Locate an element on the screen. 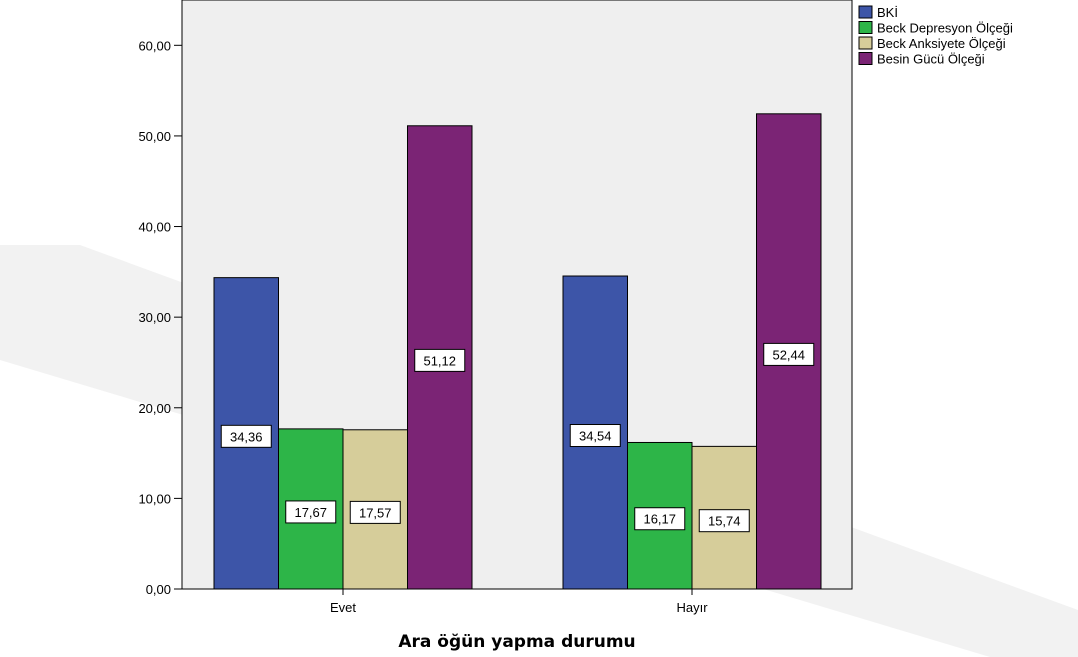 The height and width of the screenshot is (657, 1078). legend-label: Beck Depresyon Ölçeği is located at coordinates (945, 28).